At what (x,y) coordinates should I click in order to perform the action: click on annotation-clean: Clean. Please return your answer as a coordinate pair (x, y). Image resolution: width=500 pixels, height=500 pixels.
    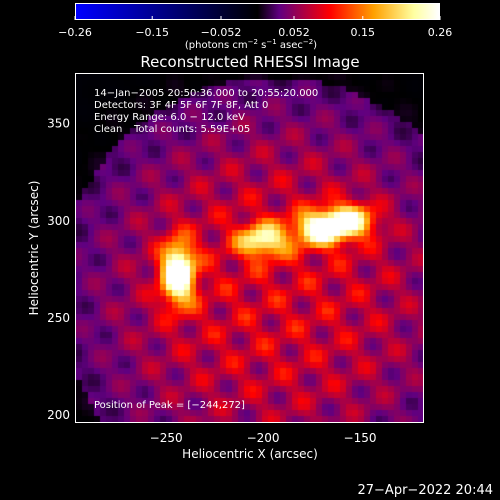
    Looking at the image, I should click on (108, 129).